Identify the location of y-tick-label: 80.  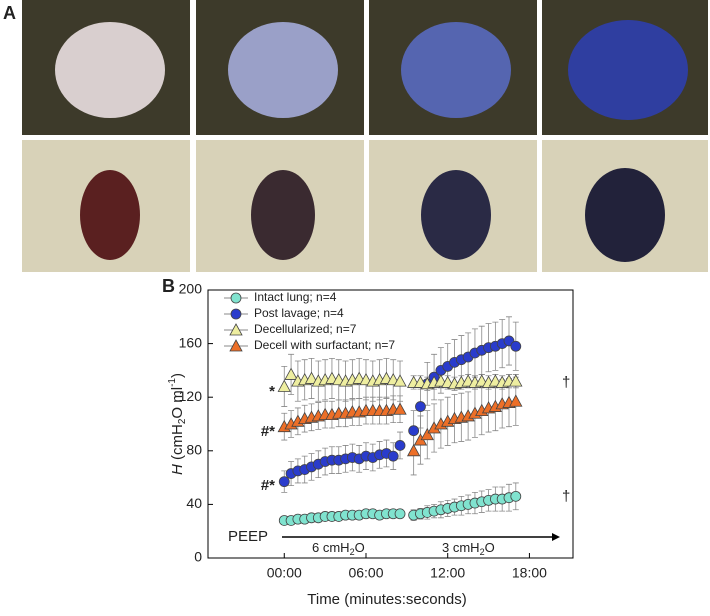
(194, 450).